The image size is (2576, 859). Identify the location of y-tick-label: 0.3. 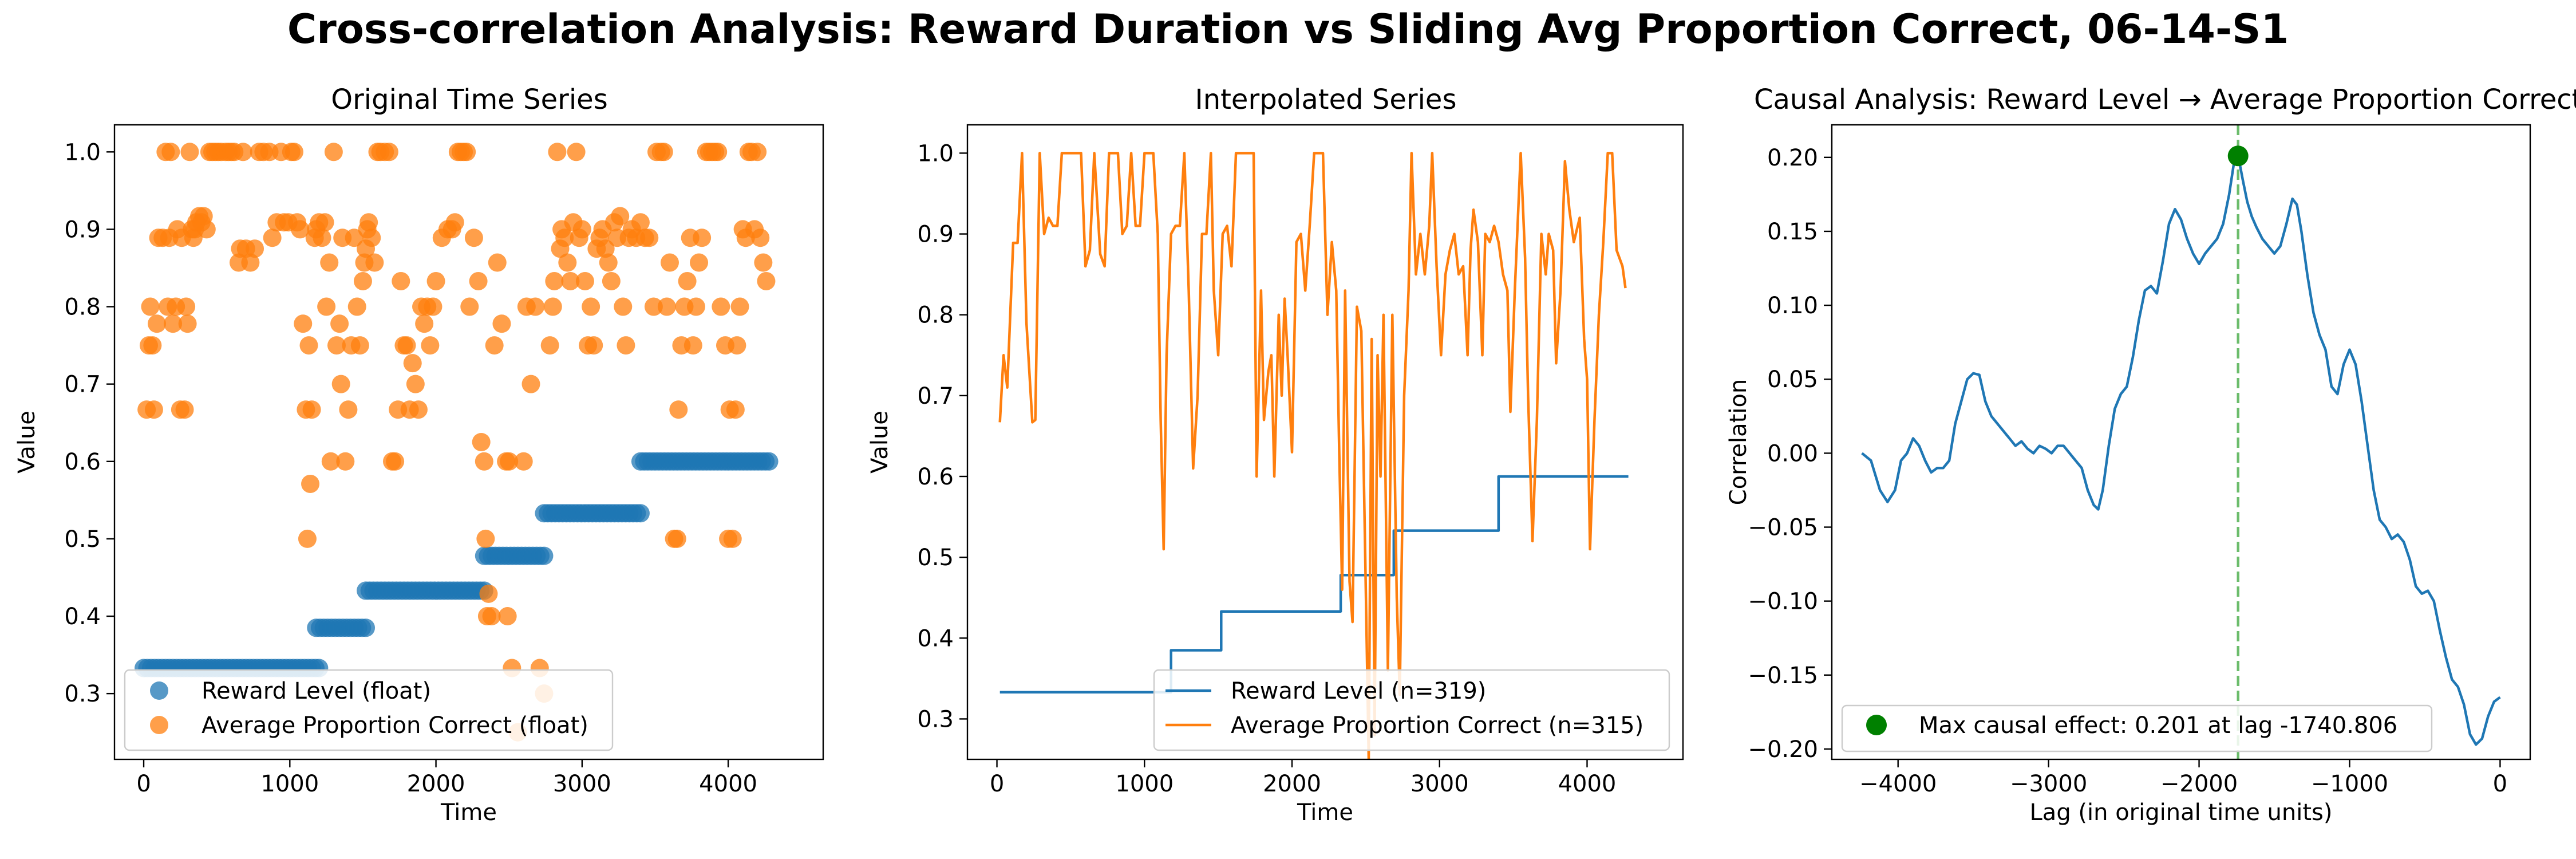
(82, 694).